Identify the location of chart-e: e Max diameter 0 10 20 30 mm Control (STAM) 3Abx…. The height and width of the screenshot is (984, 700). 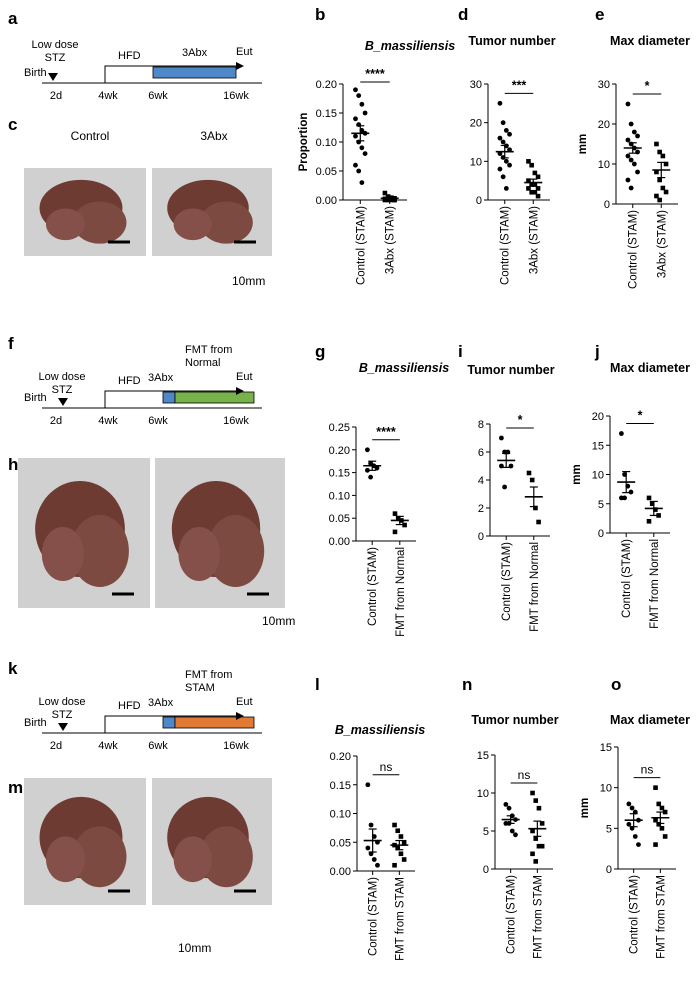
(633, 147).